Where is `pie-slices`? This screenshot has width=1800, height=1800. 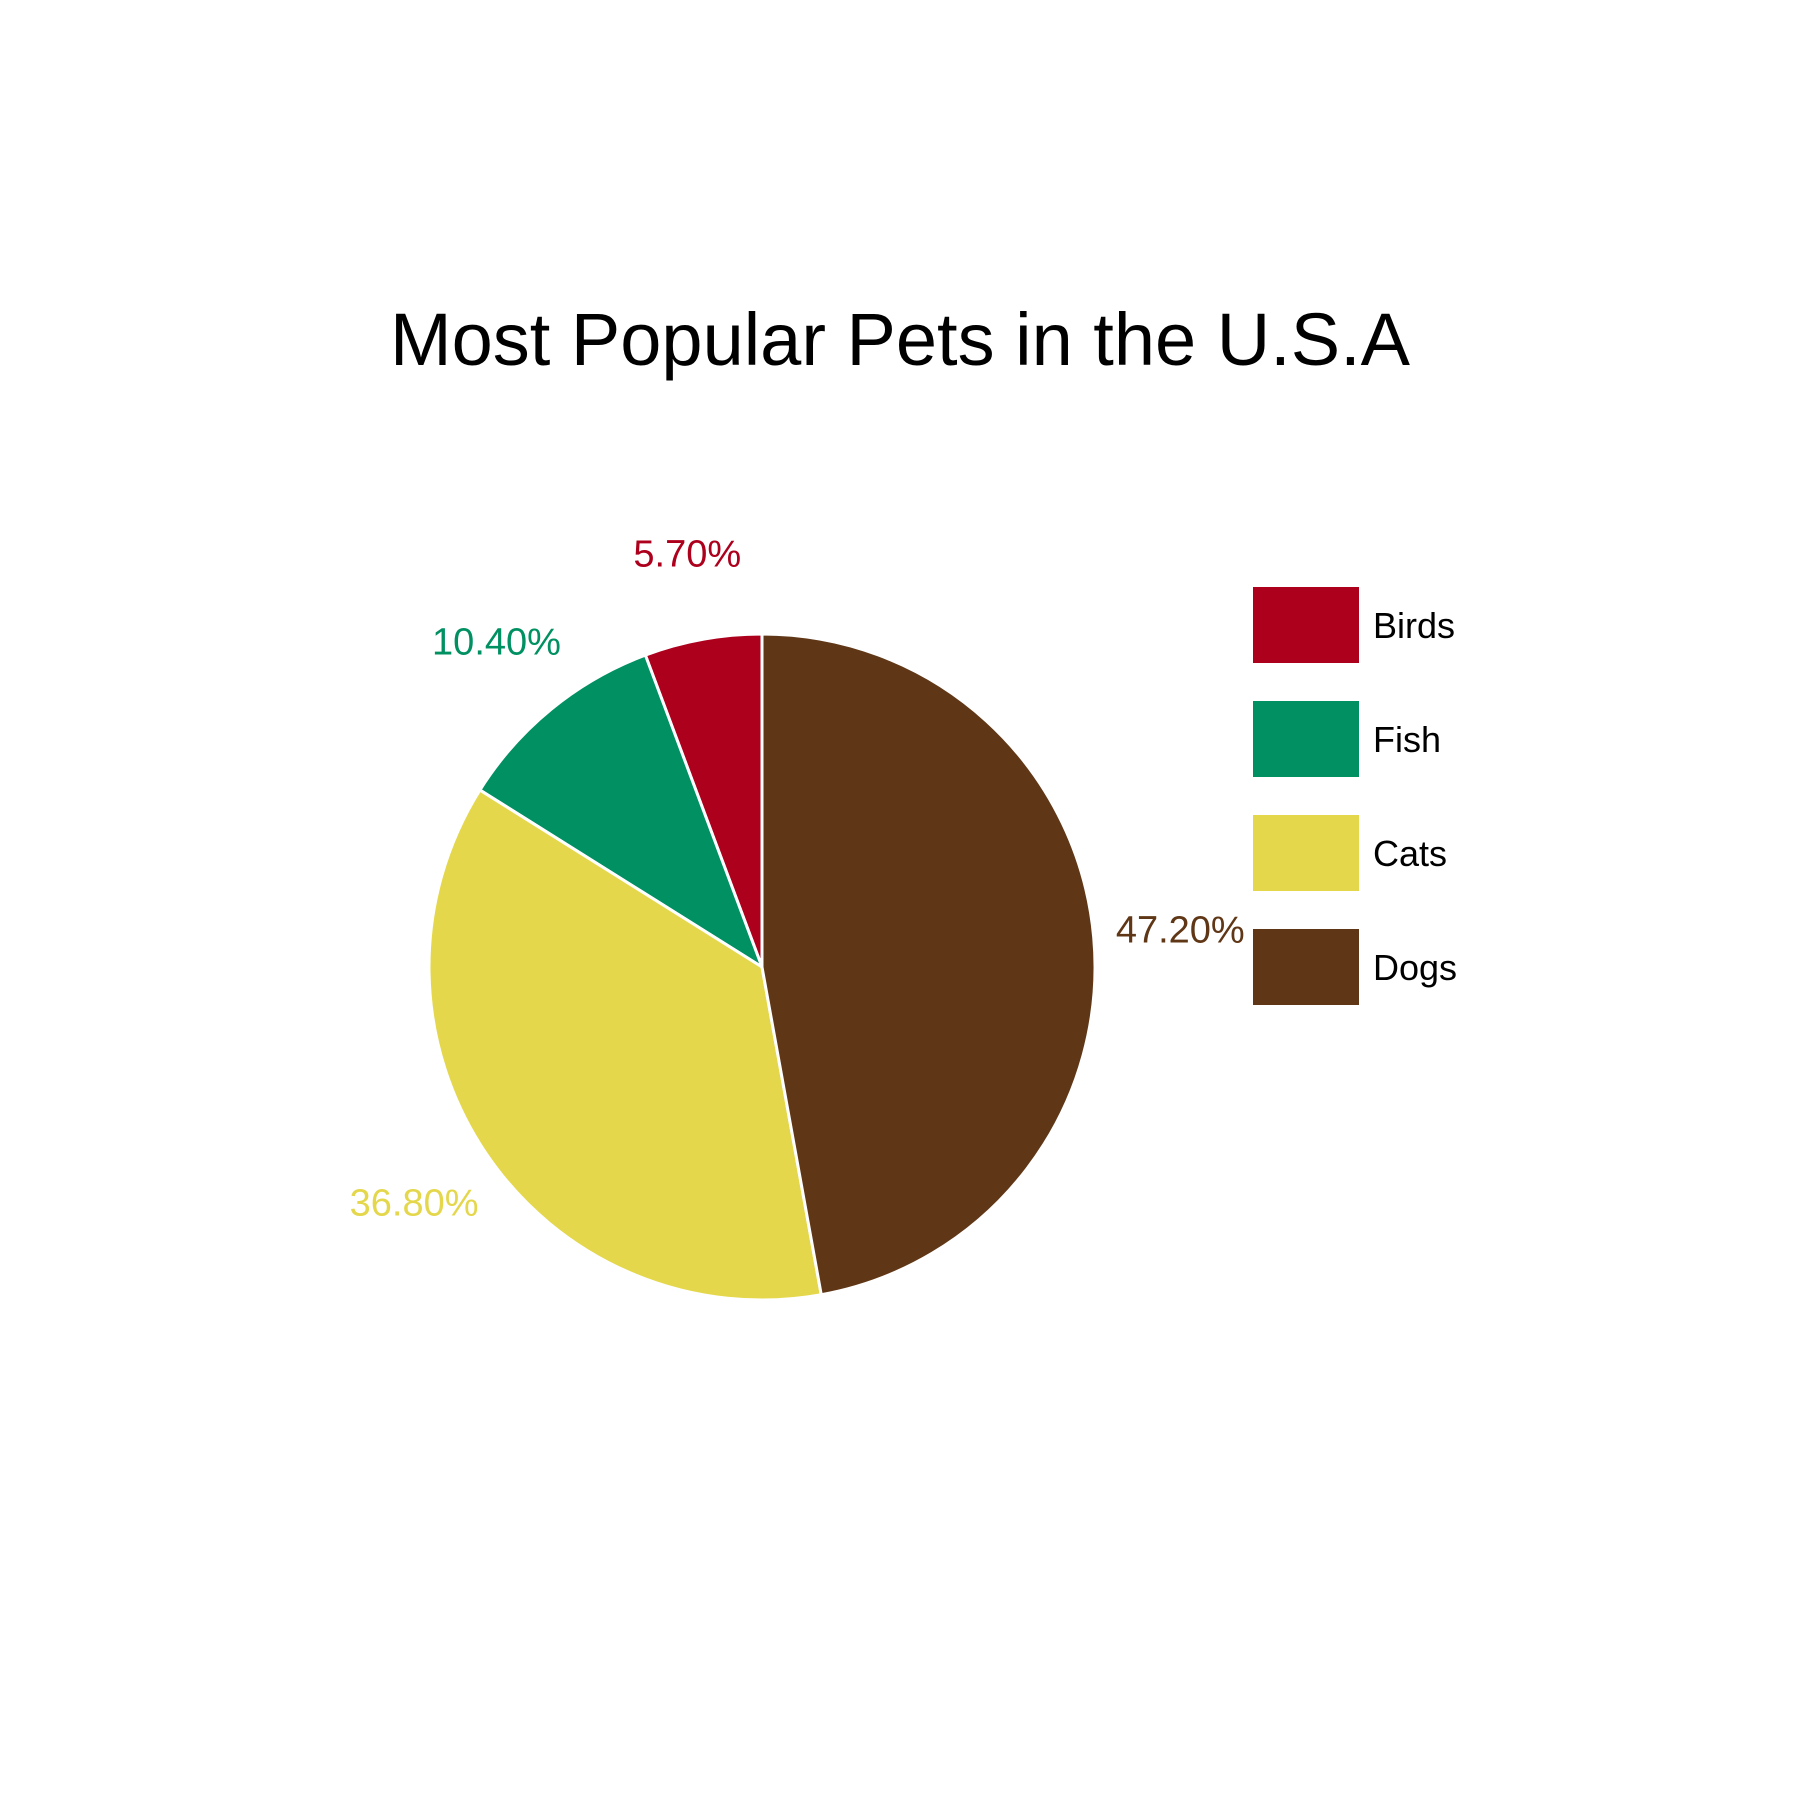 pie-slices is located at coordinates (762, 967).